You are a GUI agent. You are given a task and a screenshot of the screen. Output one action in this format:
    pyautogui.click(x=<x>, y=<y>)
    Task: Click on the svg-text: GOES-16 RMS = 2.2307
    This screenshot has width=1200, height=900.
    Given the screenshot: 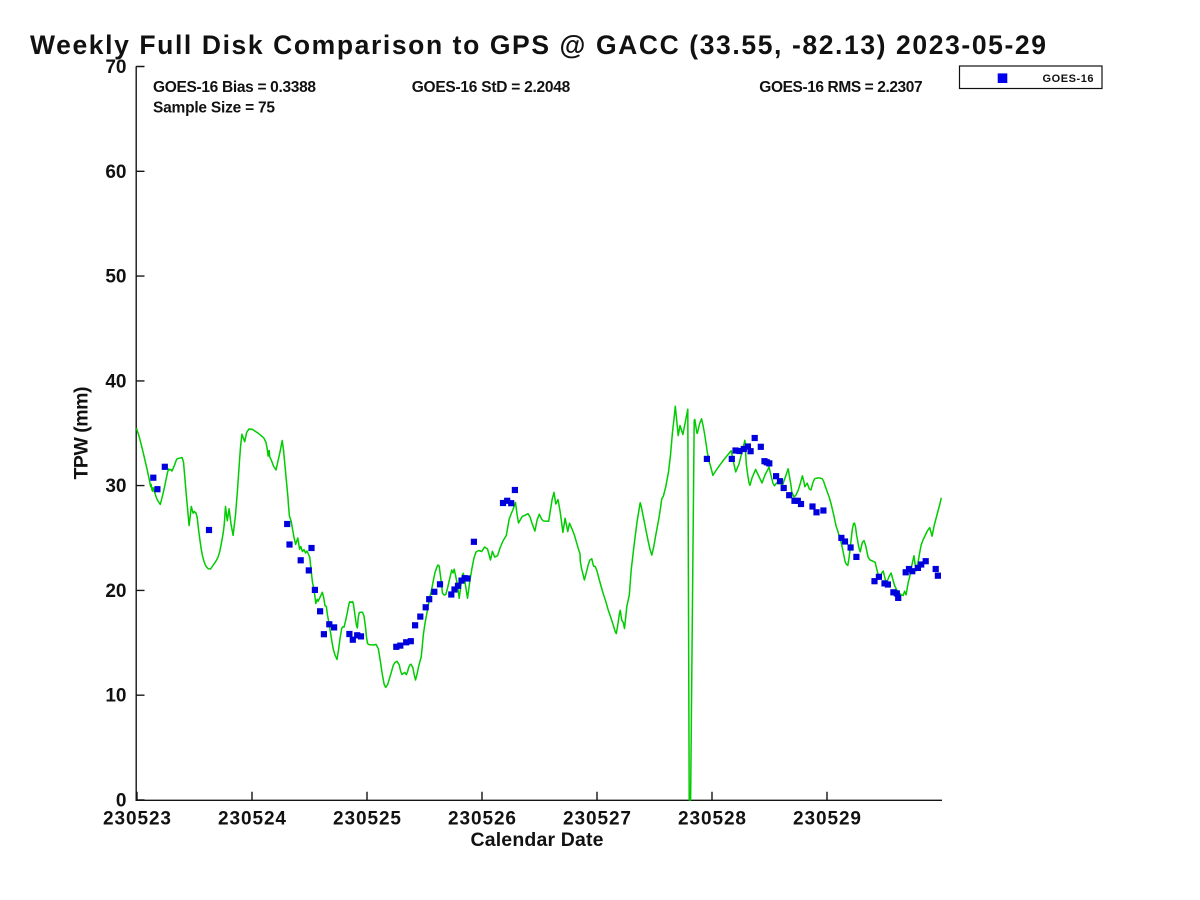 What is the action you would take?
    pyautogui.click(x=840, y=87)
    